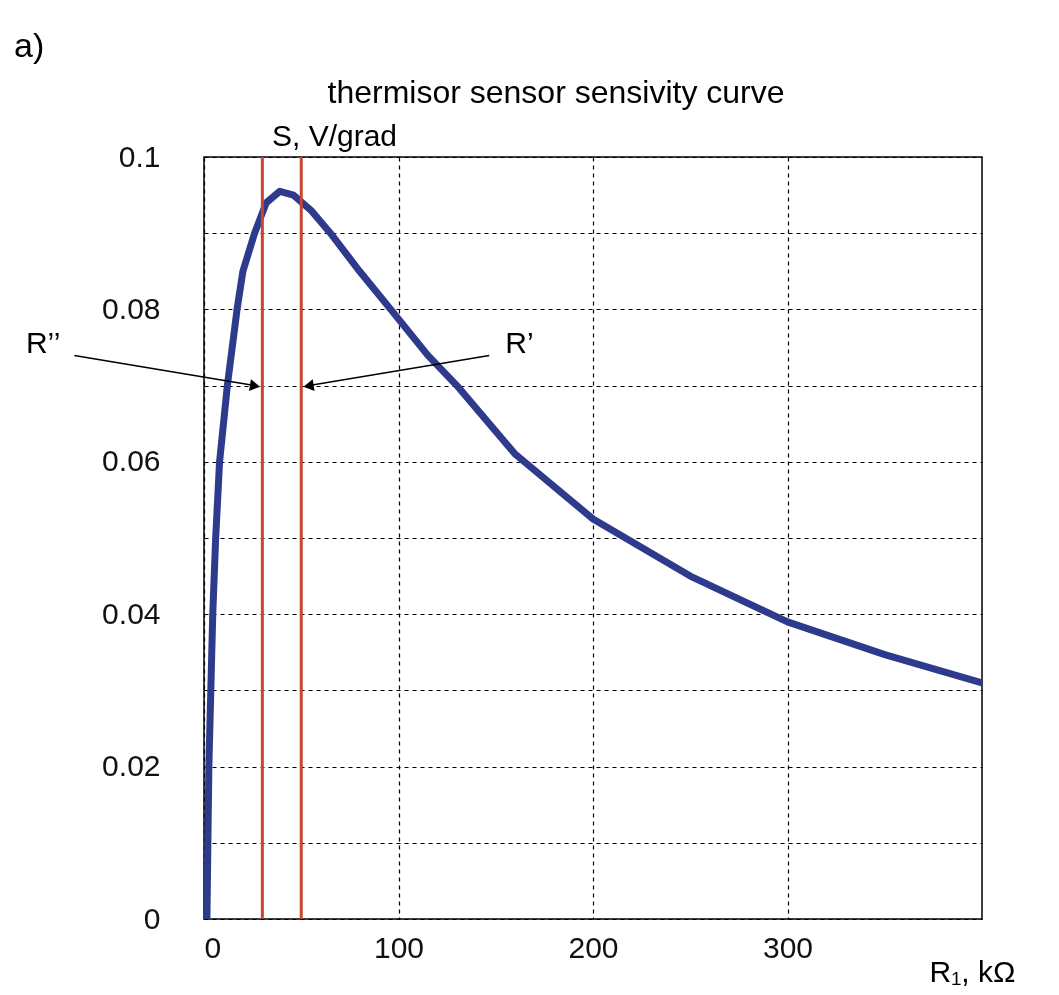  What do you see at coordinates (556, 92) in the screenshot?
I see `chart-title: thermisor sensor sensivity curve` at bounding box center [556, 92].